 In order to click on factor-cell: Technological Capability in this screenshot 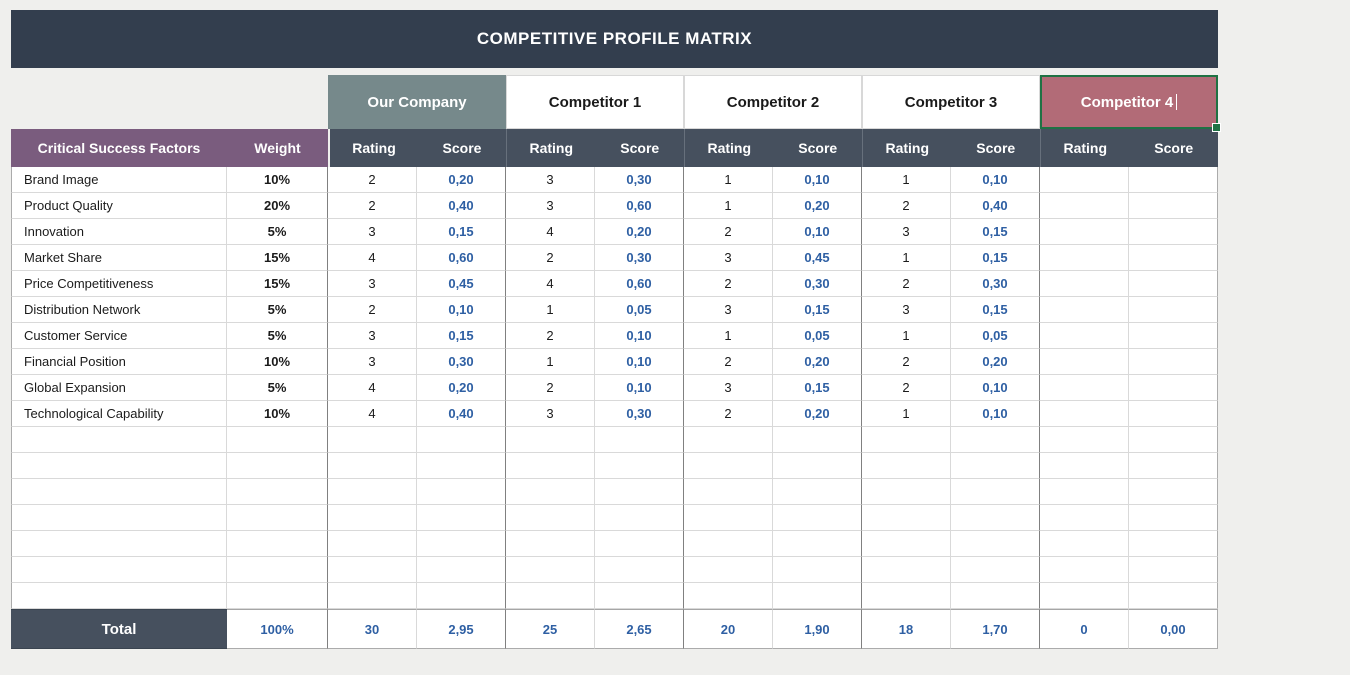, I will do `click(119, 414)`.